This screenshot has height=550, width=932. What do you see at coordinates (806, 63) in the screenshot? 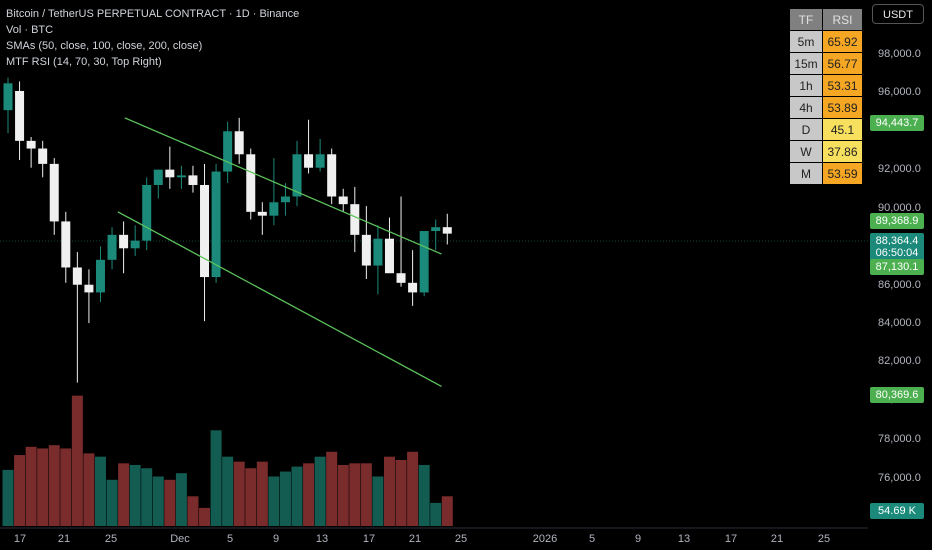
I see `rsi-tf: 15m` at bounding box center [806, 63].